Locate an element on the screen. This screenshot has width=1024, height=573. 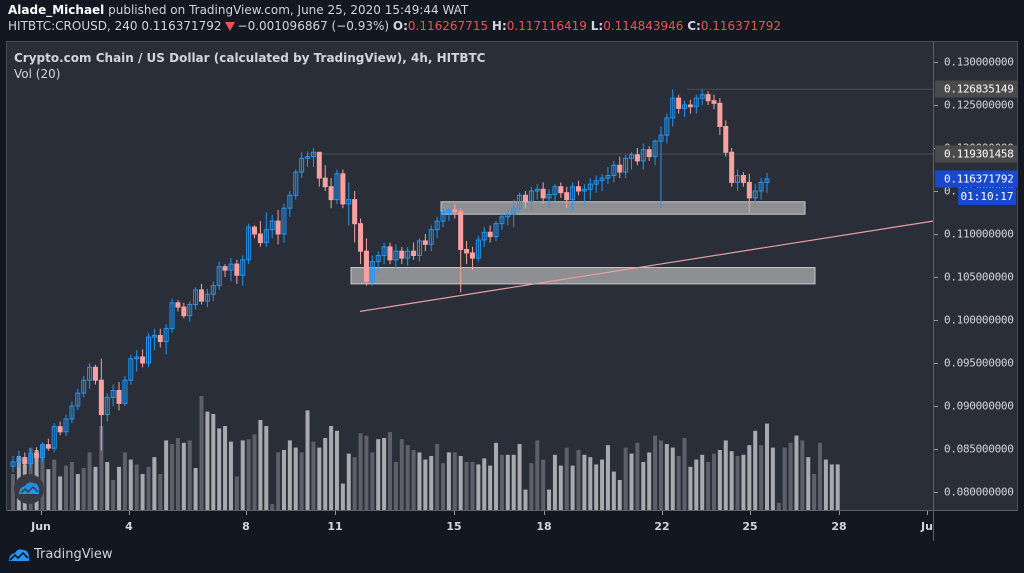
price-label: 0.100000000 is located at coordinates (979, 320).